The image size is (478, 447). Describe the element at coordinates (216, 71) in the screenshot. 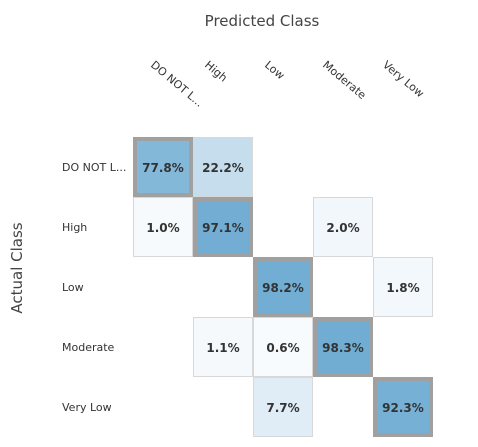

I see `column-label: High` at that location.